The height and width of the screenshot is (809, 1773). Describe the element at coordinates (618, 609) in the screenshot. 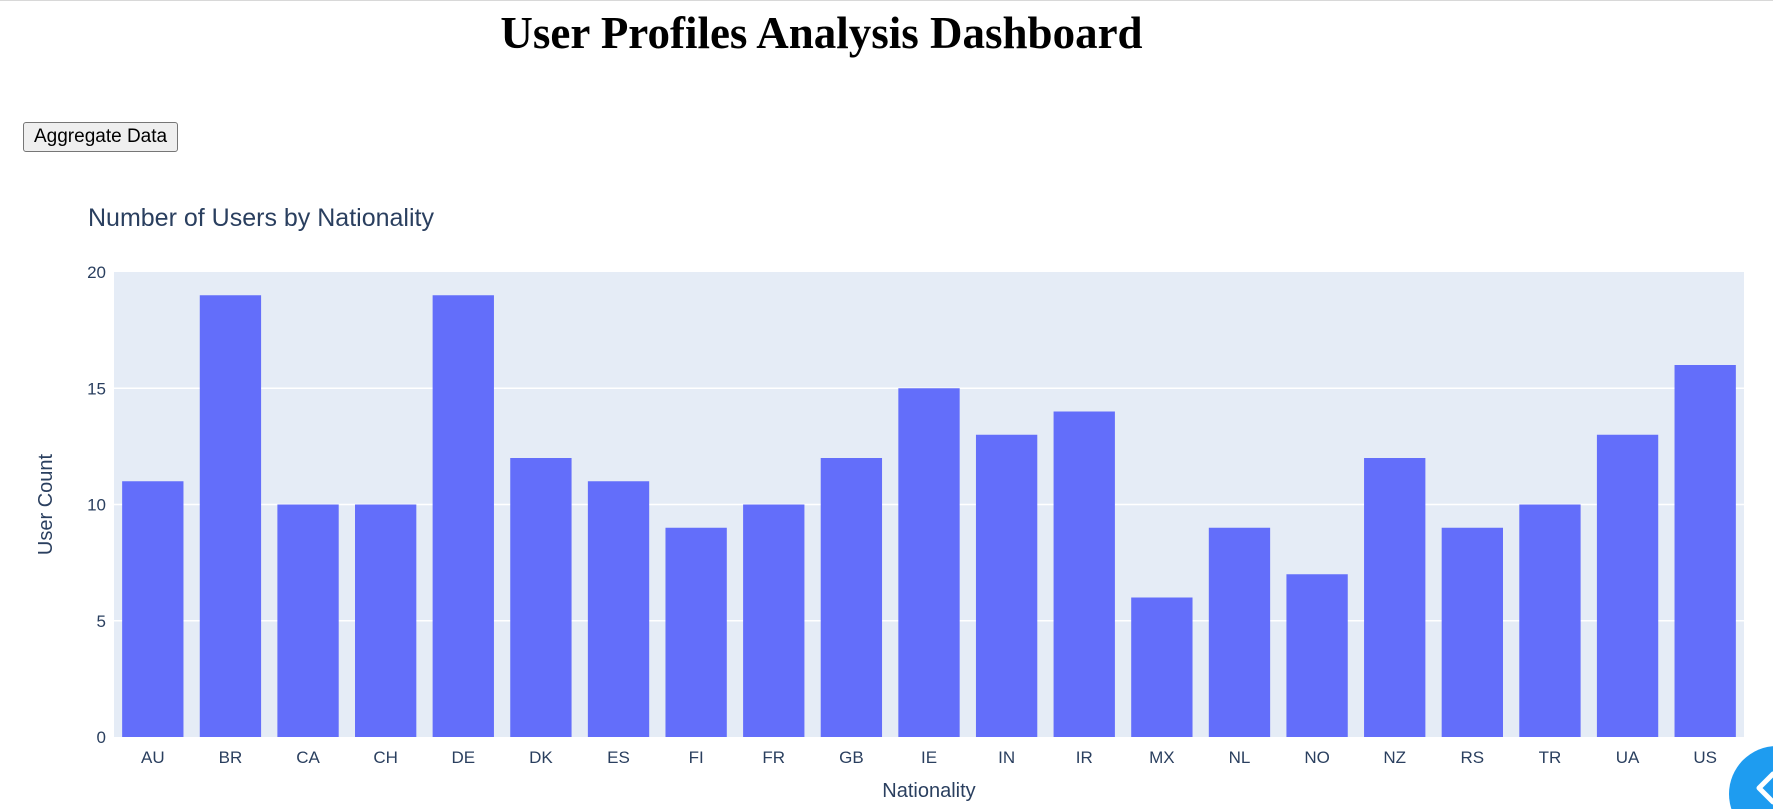

I see `bar-es` at that location.